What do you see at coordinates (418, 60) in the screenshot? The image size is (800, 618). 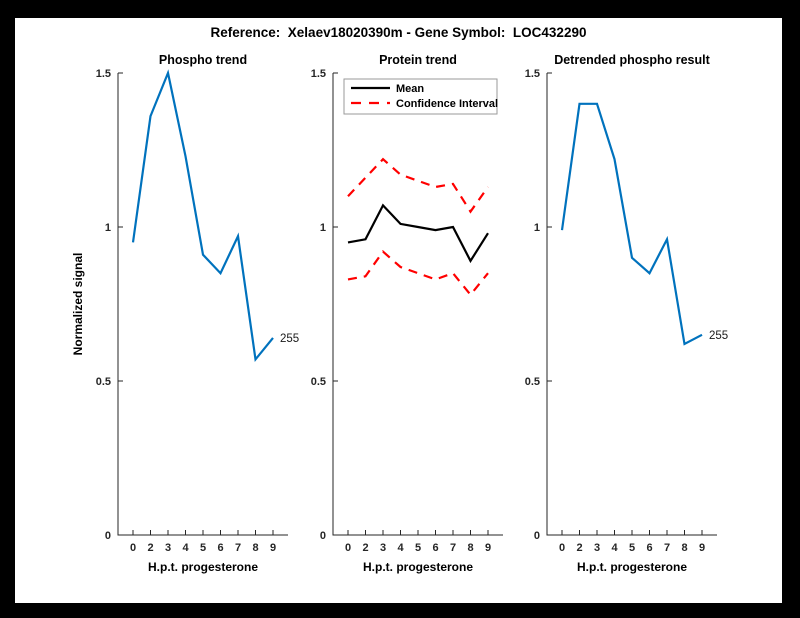 I see `subplot-title: Protein trend` at bounding box center [418, 60].